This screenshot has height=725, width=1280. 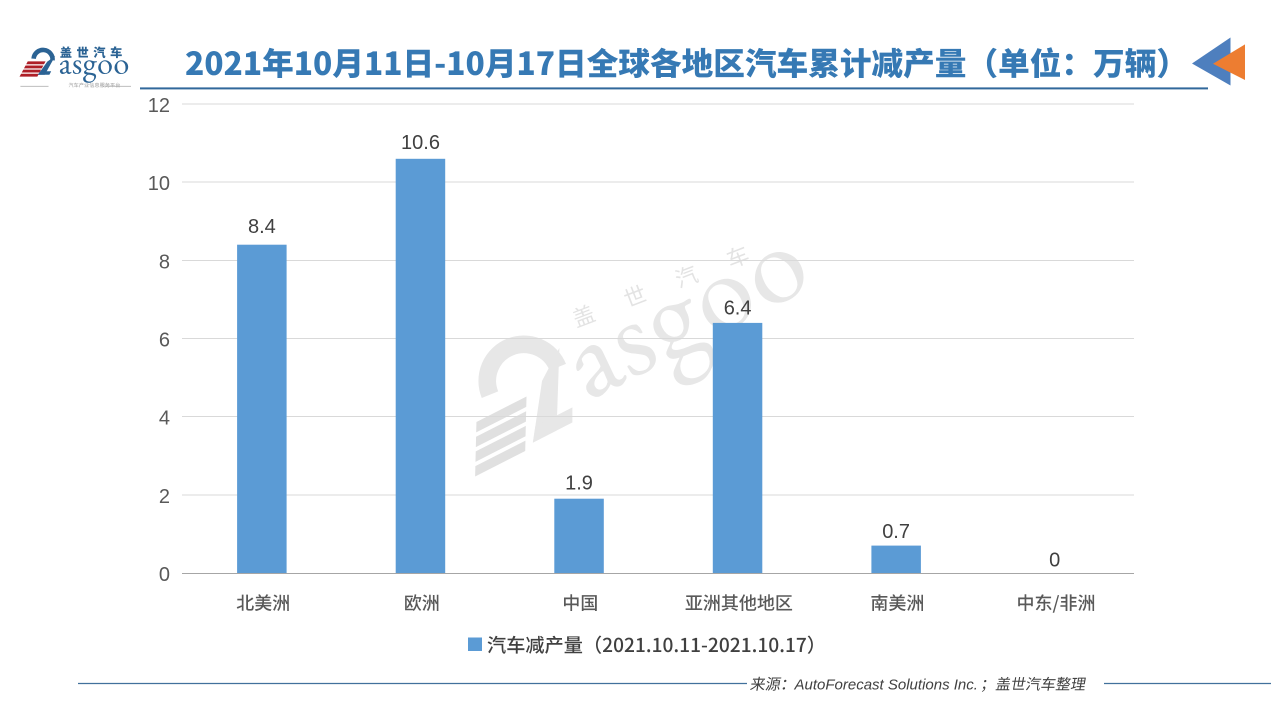 What do you see at coordinates (738, 309) in the screenshot?
I see `svg-text: 6.4` at bounding box center [738, 309].